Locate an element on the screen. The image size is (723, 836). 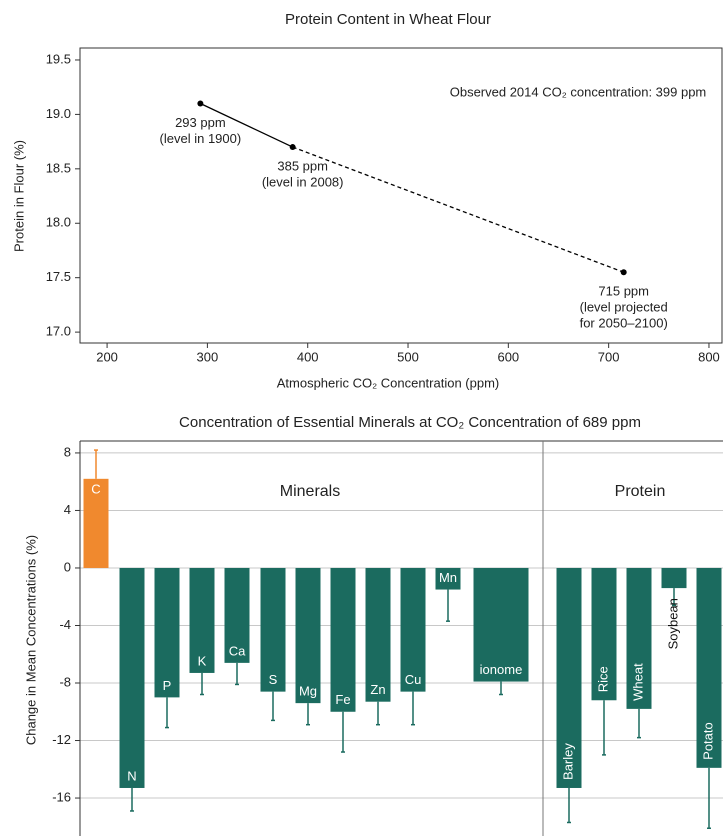
group-label: Minerals is located at coordinates (310, 491).